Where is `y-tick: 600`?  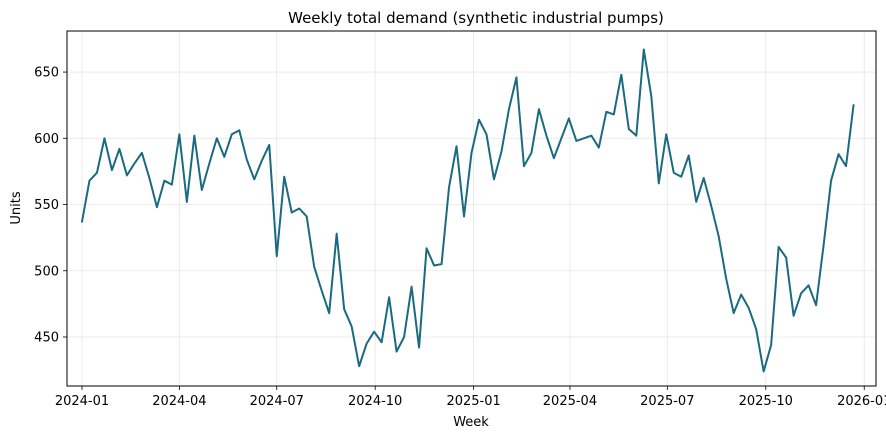
y-tick: 600 is located at coordinates (50, 139).